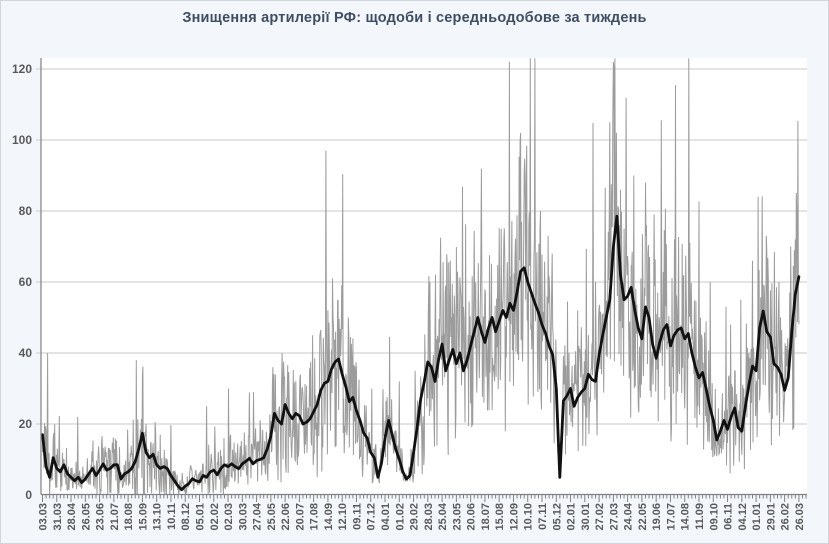 Image resolution: width=829 pixels, height=544 pixels. What do you see at coordinates (200, 517) in the screenshot?
I see `svg-text: 05.01` at bounding box center [200, 517].